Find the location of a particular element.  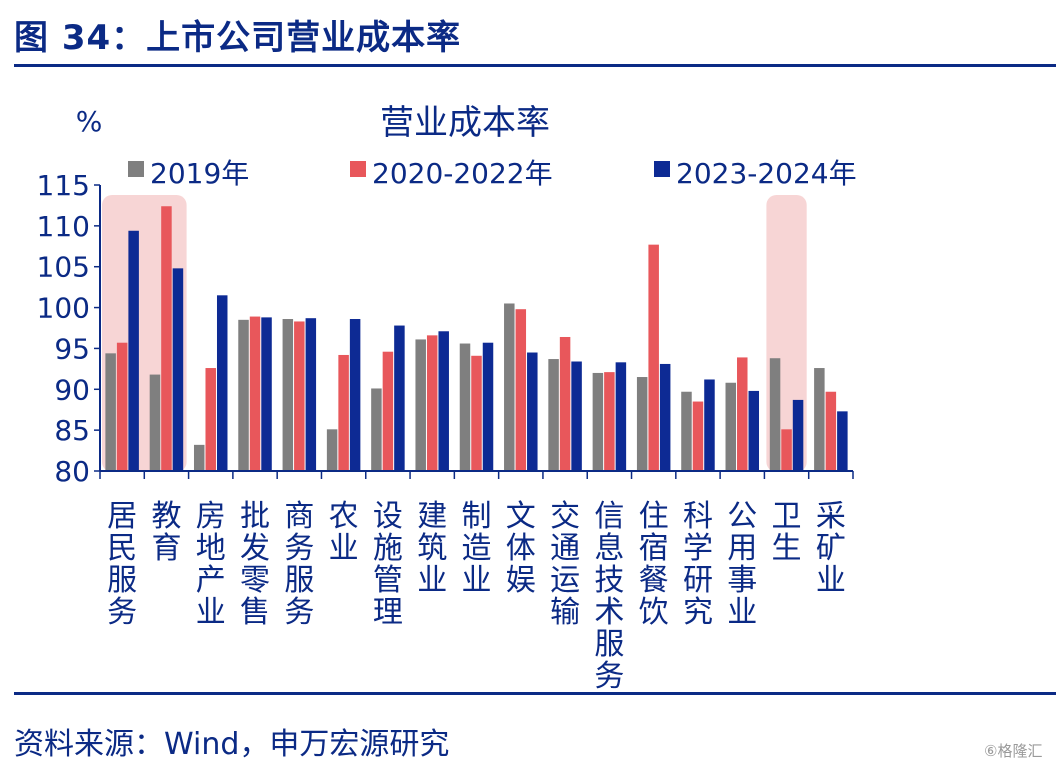

x-tick-label: 交通运输 is located at coordinates (565, 564).